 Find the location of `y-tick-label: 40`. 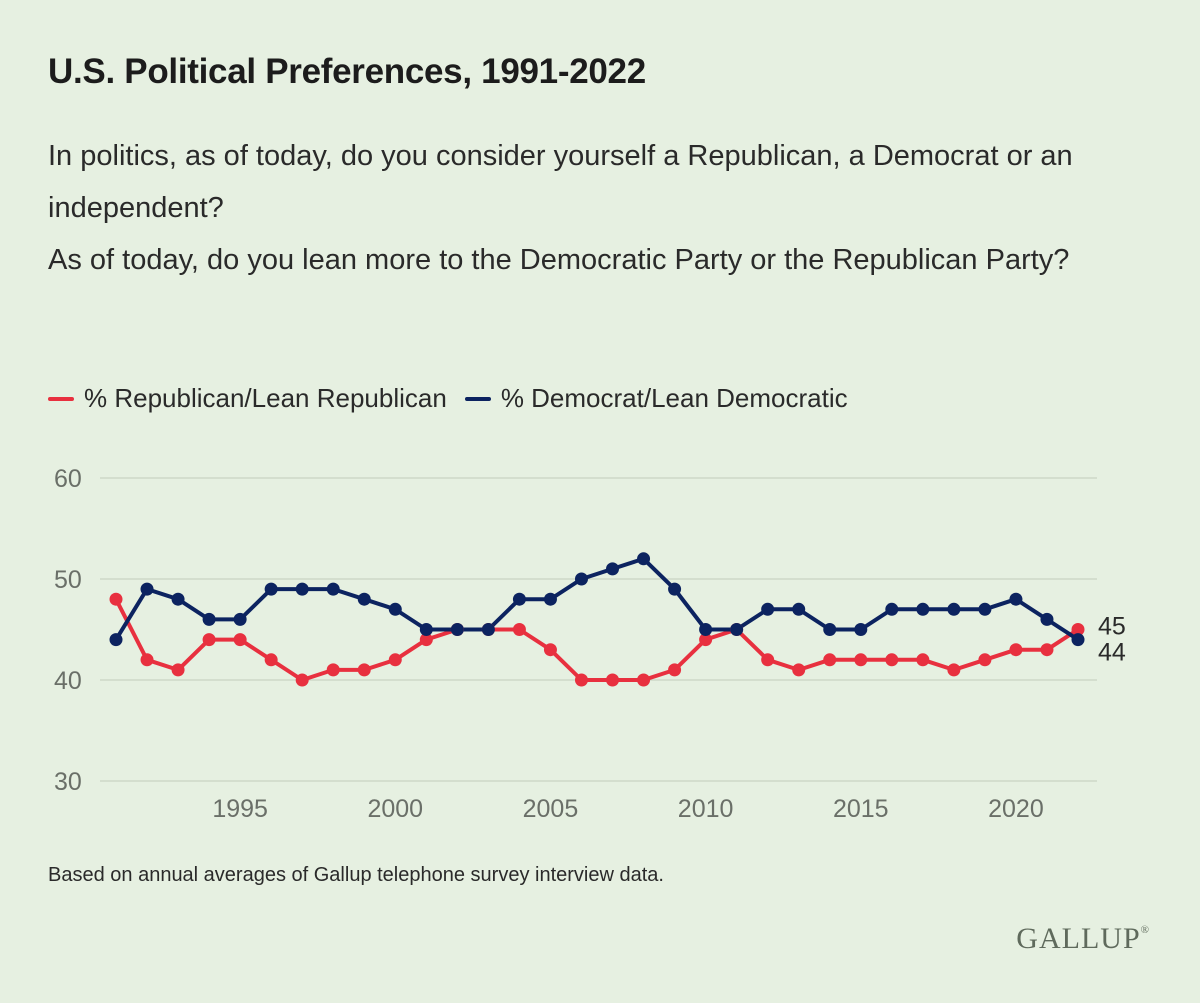

y-tick-label: 40 is located at coordinates (68, 681).